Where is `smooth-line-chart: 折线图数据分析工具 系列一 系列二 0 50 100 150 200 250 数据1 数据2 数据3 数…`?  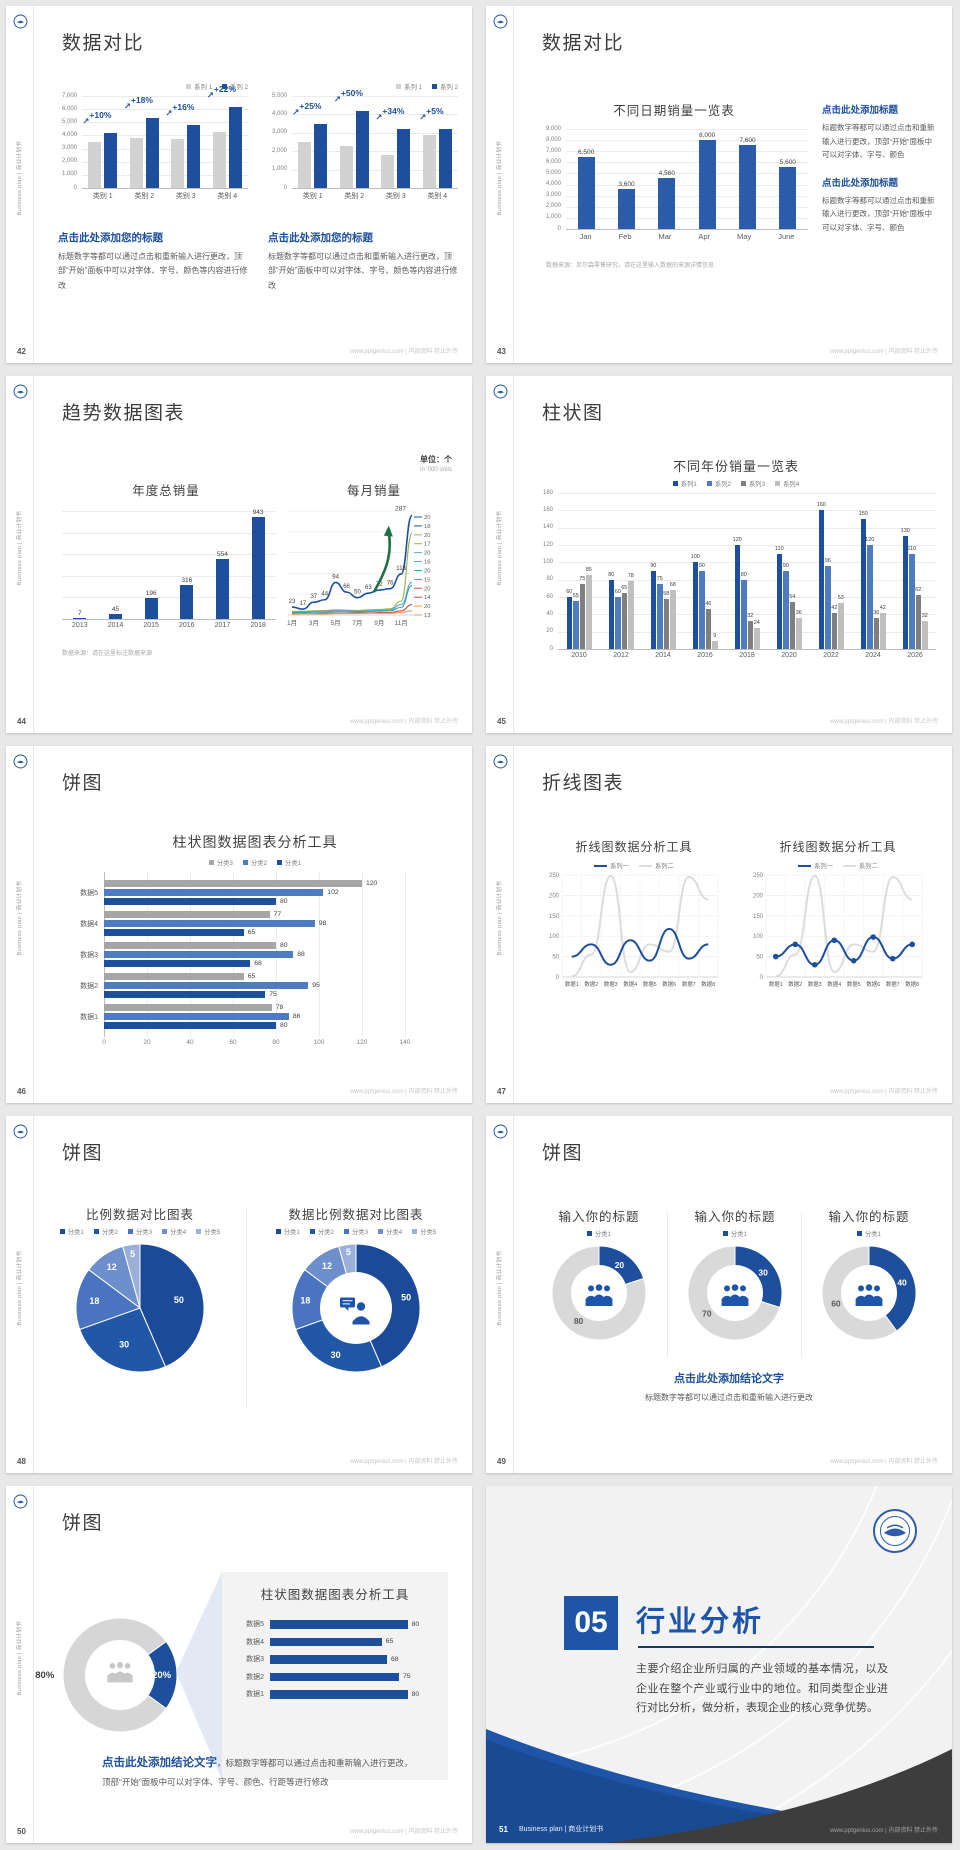 smooth-line-chart: 折线图数据分析工具 系列一 系列二 0 50 100 150 200 250 数据1 数据2 数据3 数… is located at coordinates (633, 914).